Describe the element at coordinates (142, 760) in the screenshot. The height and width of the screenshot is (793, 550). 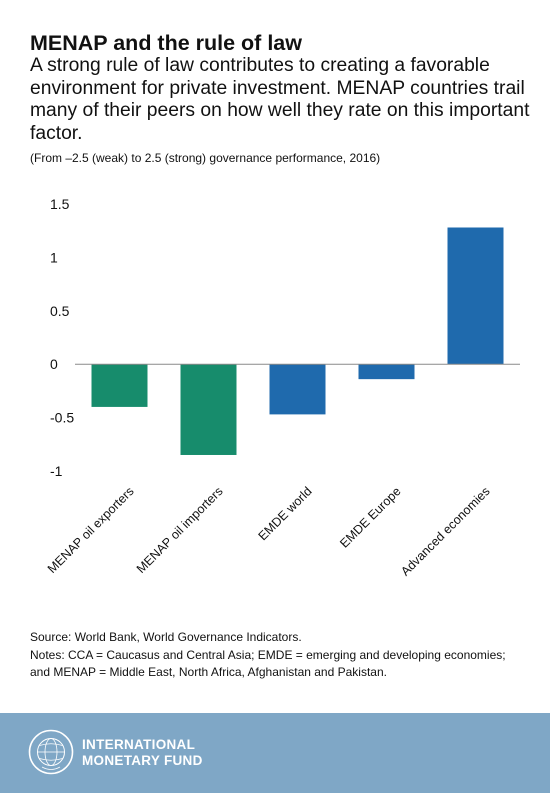
I see `org-name-line-2: MONETARY FUND` at that location.